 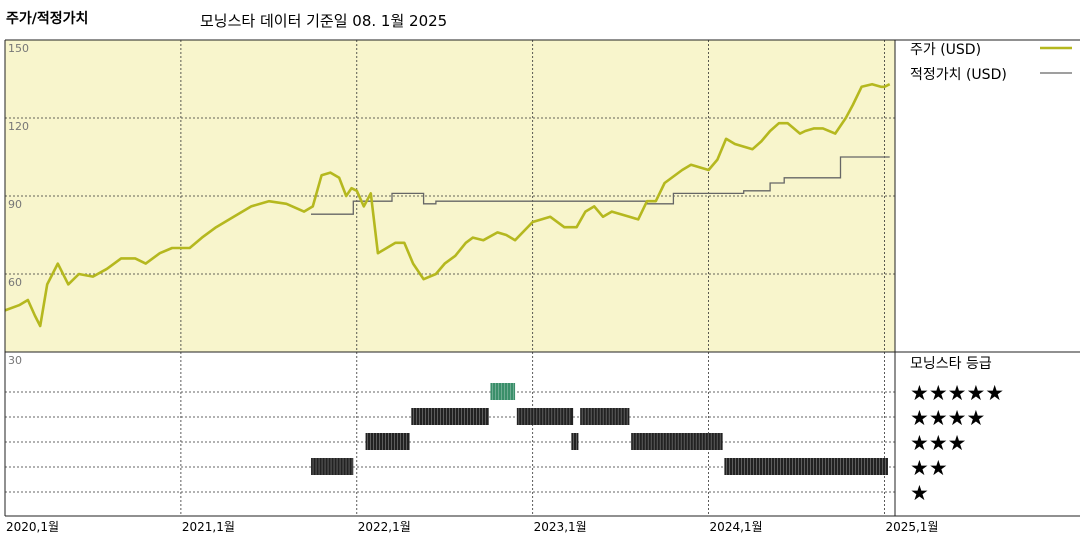 I want to click on y-axis-ticks: 150 120 90 60 30, so click(x=18, y=204).